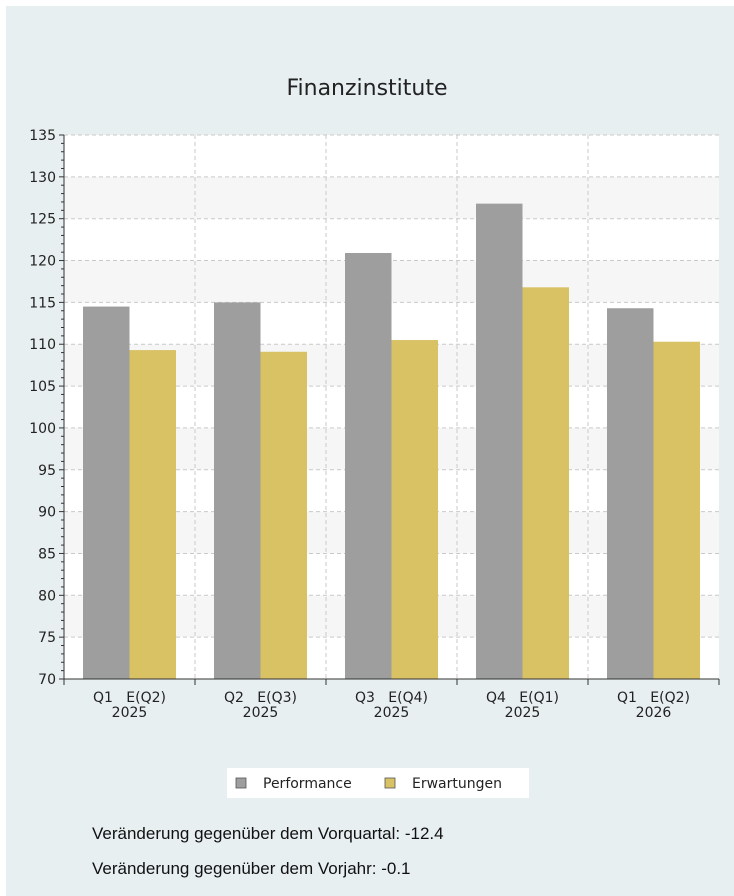  I want to click on legend-label-erwartungen: Erwartungen, so click(457, 784).